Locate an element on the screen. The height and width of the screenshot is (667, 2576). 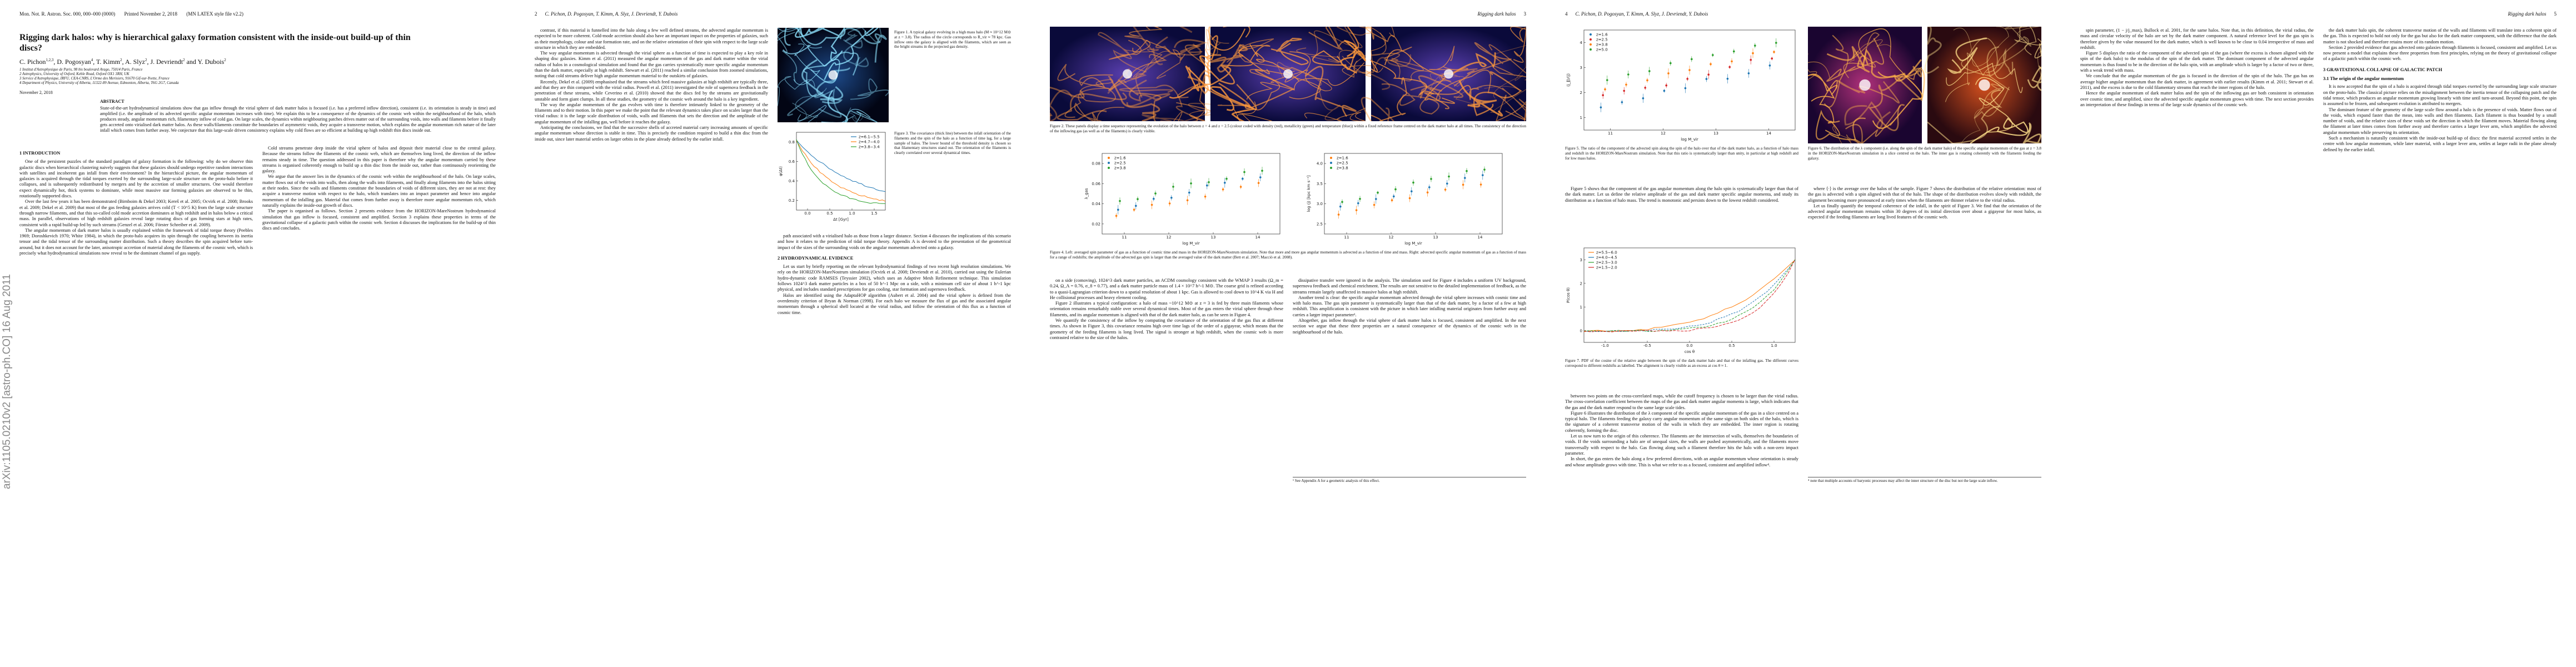
author-name: J. Devriendt is located at coordinates (166, 62).